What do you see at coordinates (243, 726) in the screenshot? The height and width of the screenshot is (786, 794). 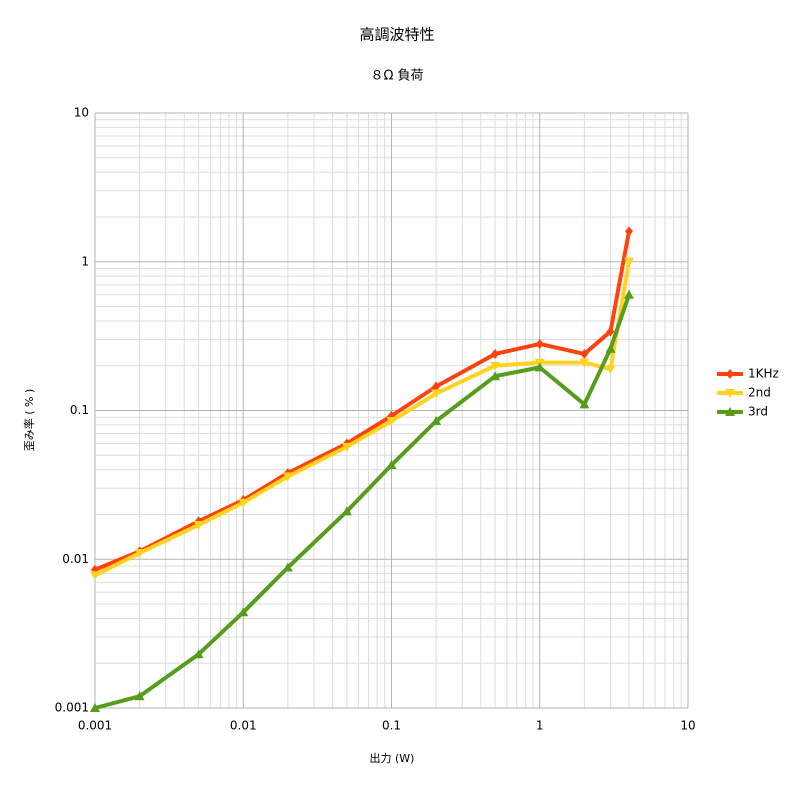 I see `x-tick-label: 0.01` at bounding box center [243, 726].